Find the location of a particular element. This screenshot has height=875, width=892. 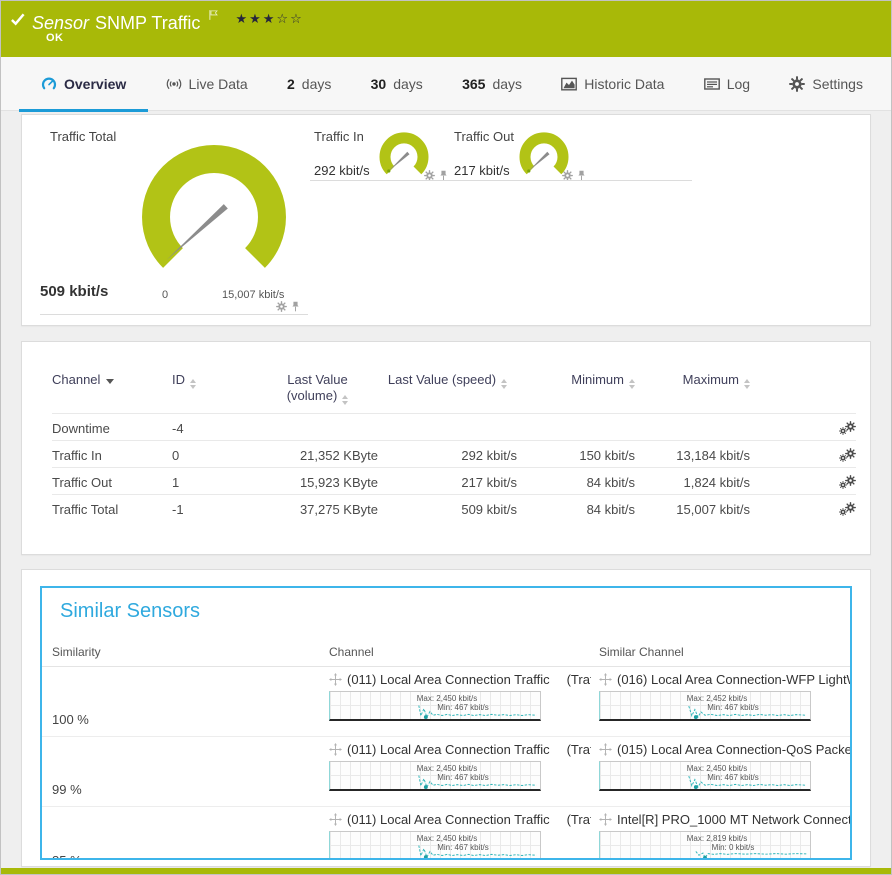

gauge-out-value: 217 kbit/s is located at coordinates (482, 170).